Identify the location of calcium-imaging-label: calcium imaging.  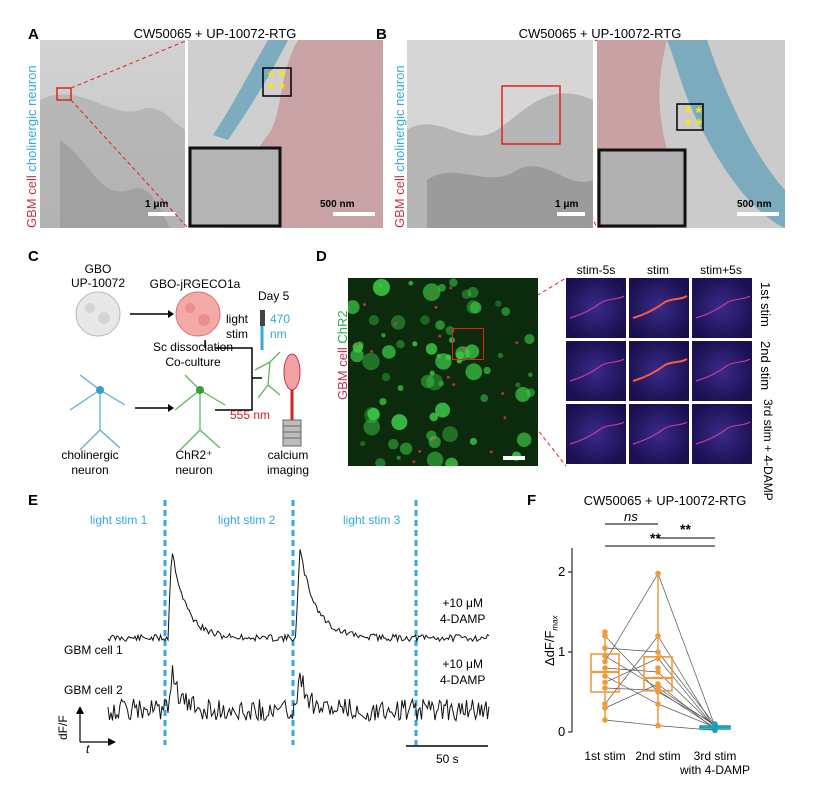
(288, 462).